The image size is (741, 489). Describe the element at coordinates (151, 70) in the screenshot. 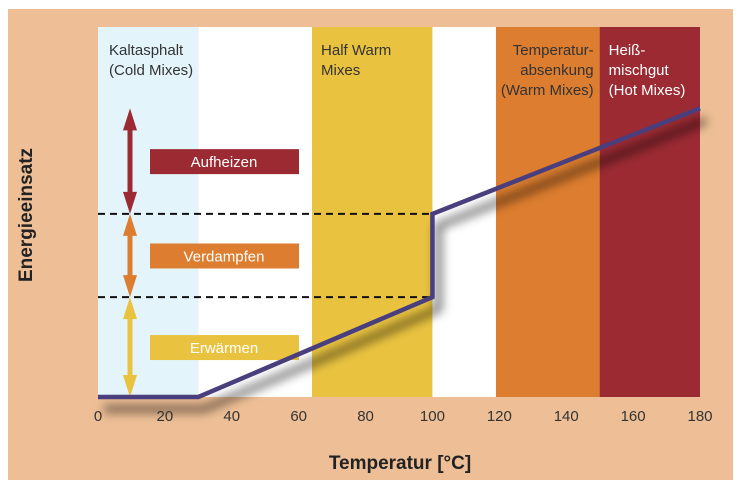

I see `band-label: (Cold Mixes)` at that location.